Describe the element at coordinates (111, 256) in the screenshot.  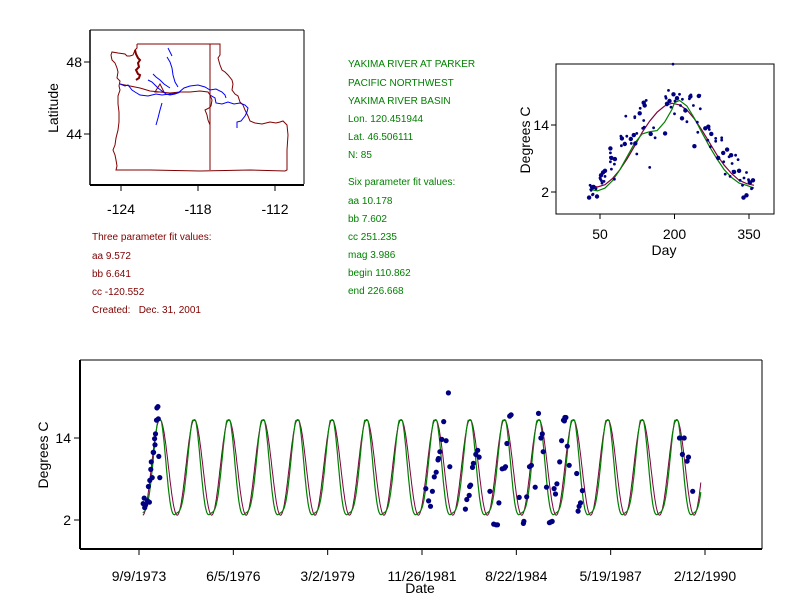
I see `three-param-aa: aa 9.572` at that location.